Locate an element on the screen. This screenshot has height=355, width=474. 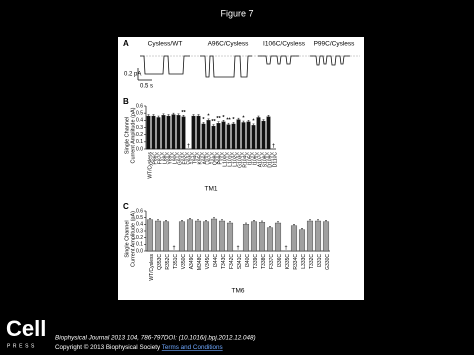
x-tick-label: L90C is located at coordinates (176, 158).